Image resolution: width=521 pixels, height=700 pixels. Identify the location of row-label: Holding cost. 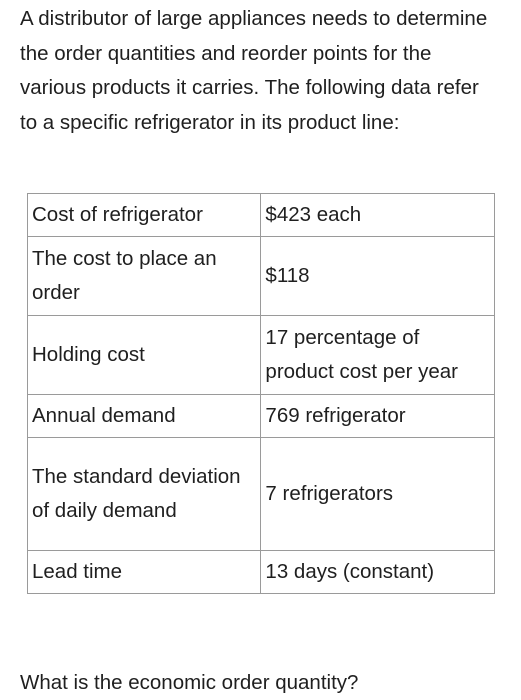
(144, 355).